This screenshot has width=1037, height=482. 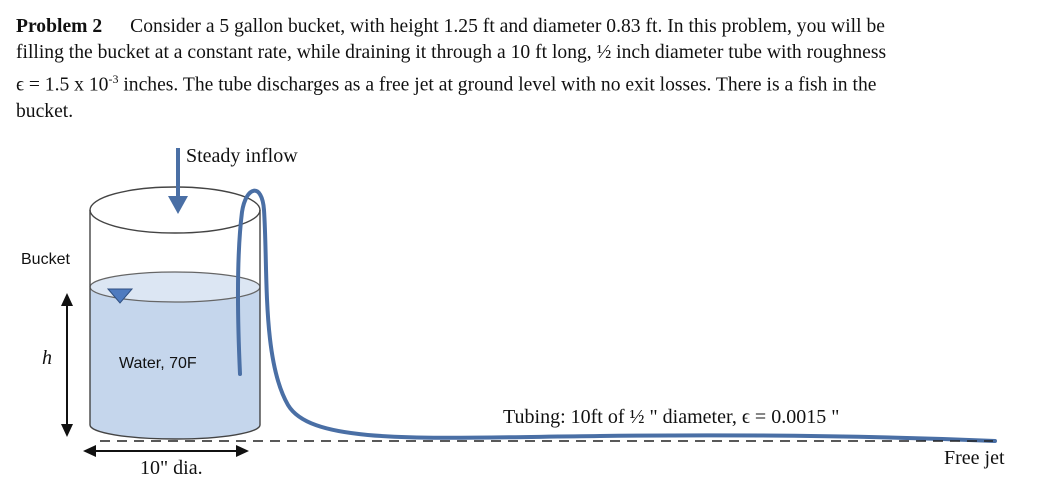 I want to click on problem-line-4: bucket., so click(x=45, y=111).